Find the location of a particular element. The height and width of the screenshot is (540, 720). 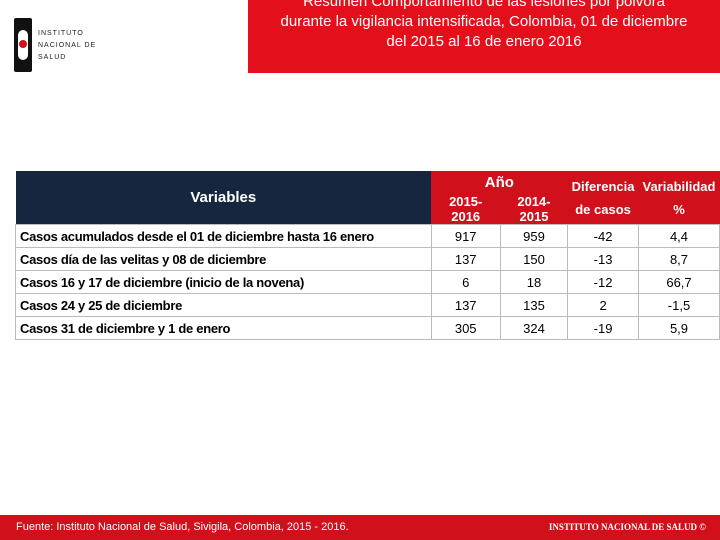

logo: INSTITUTO NACIONAL DE SALUD is located at coordinates (59, 46).